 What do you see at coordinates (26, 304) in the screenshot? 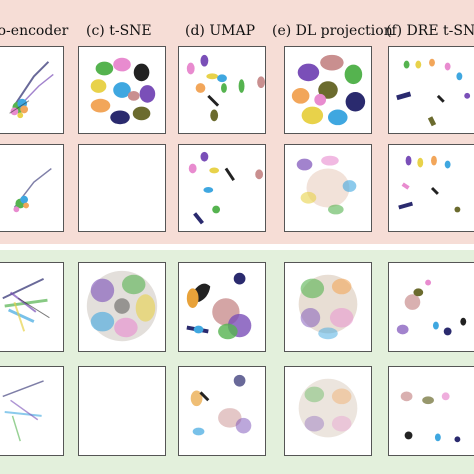
I see `scatter-row3-autoencoder` at bounding box center [26, 304].